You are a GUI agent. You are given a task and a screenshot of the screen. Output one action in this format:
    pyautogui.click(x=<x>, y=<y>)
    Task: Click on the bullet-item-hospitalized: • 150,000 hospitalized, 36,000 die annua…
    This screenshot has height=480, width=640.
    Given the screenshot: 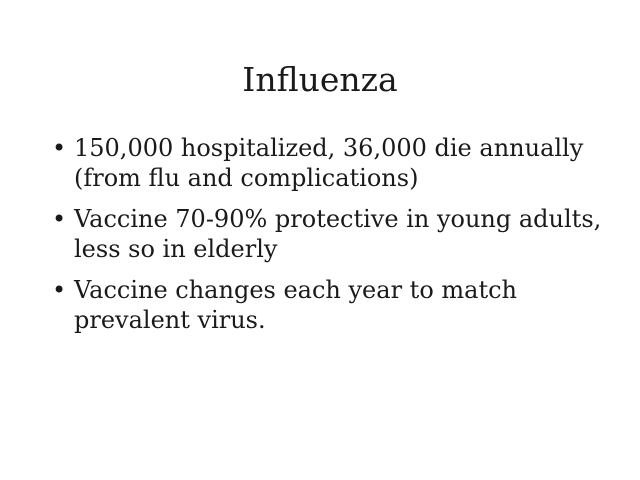 What is the action you would take?
    pyautogui.click(x=328, y=163)
    